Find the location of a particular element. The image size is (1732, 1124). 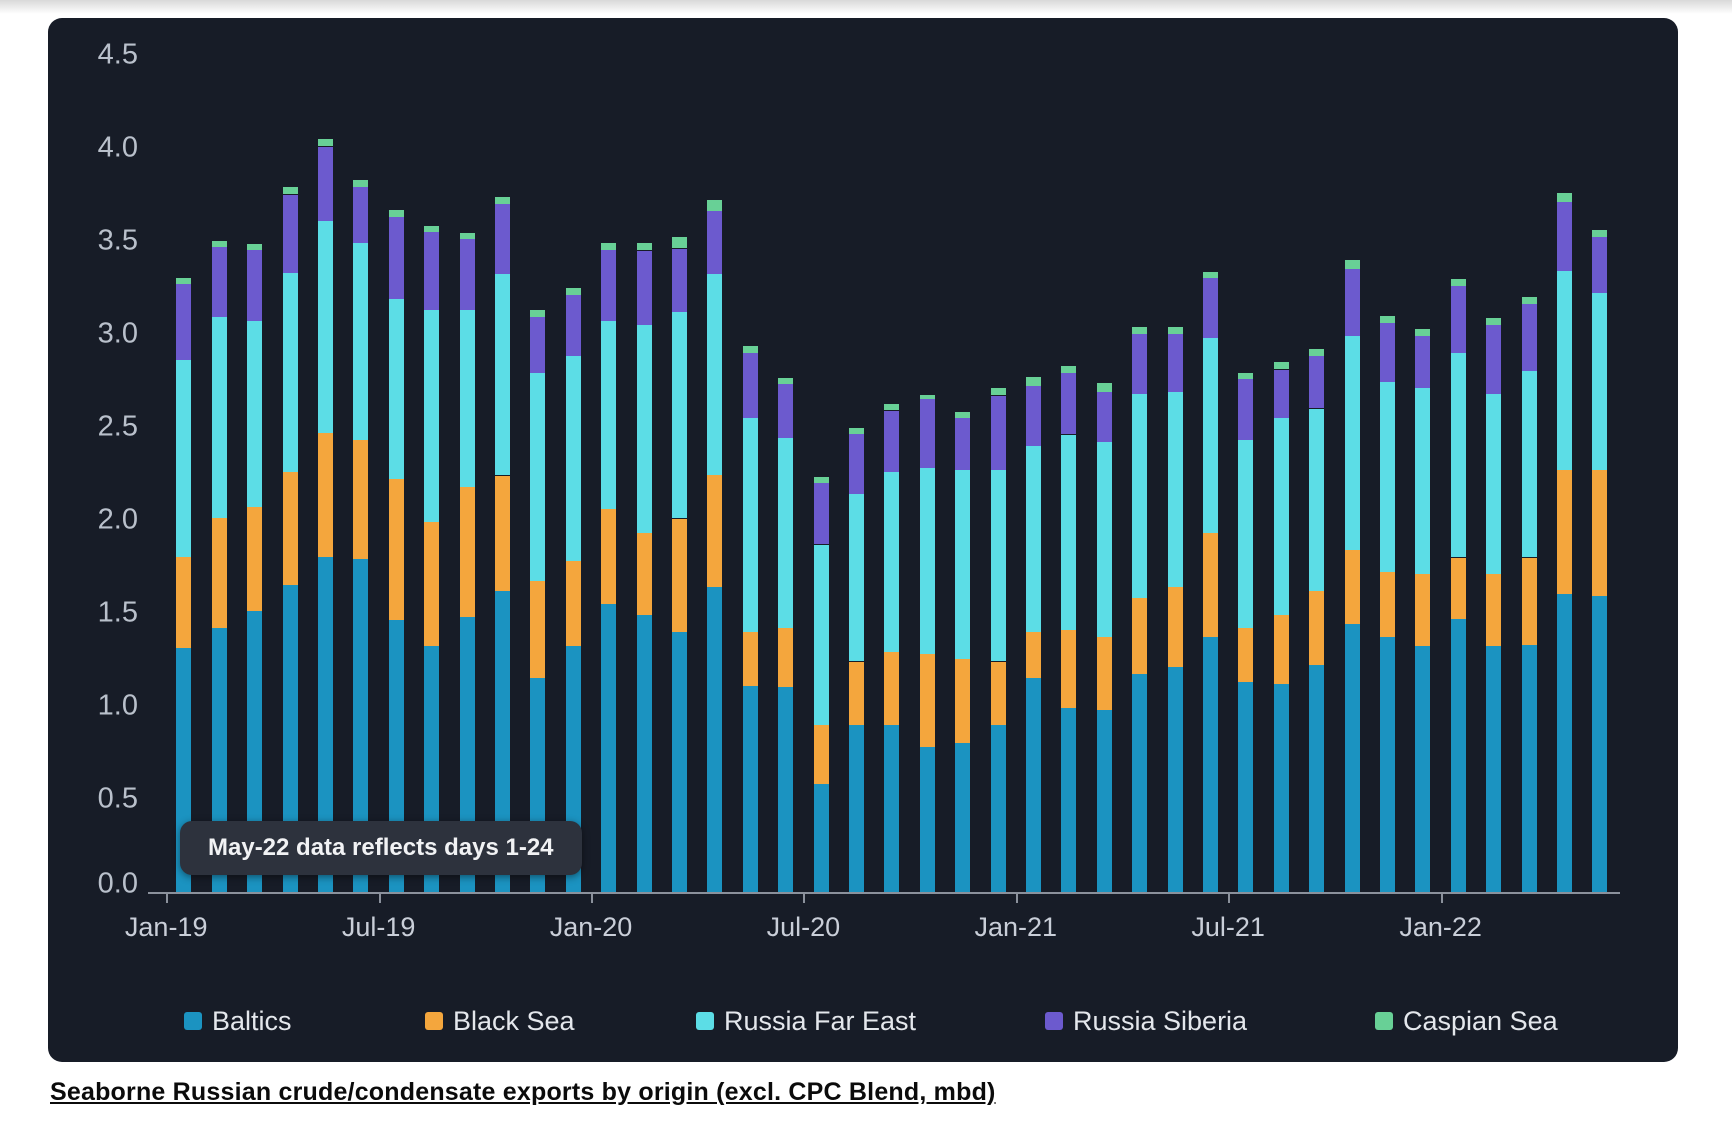

legend-item-caspian-sea: Caspian Sea is located at coordinates (1466, 1021).